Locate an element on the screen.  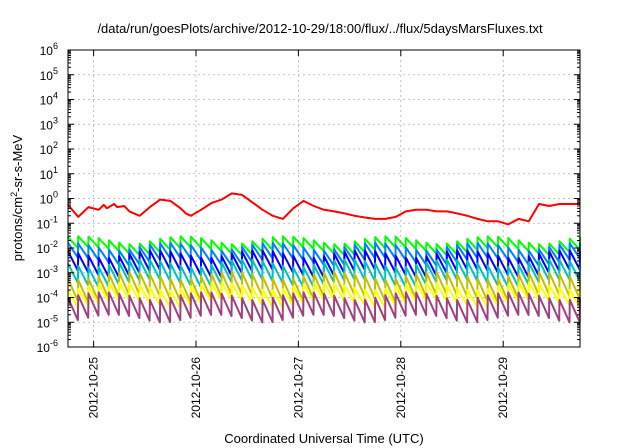
x-tick-label: 2012-10-26 is located at coordinates (196, 388).